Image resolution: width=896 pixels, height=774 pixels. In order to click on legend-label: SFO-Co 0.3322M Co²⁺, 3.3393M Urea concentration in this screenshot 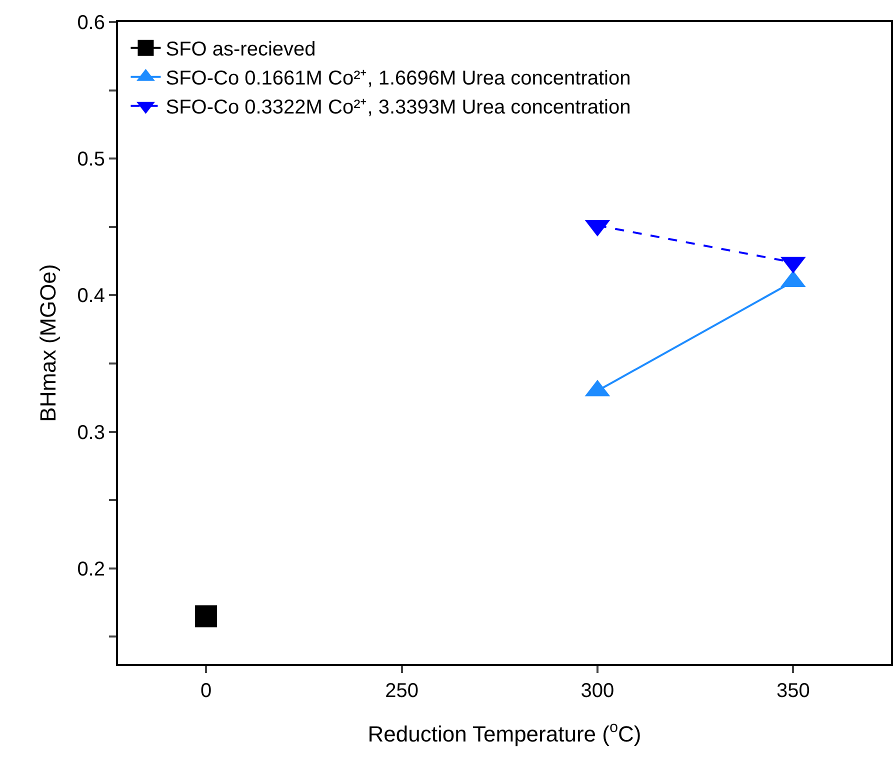, I will do `click(398, 107)`.